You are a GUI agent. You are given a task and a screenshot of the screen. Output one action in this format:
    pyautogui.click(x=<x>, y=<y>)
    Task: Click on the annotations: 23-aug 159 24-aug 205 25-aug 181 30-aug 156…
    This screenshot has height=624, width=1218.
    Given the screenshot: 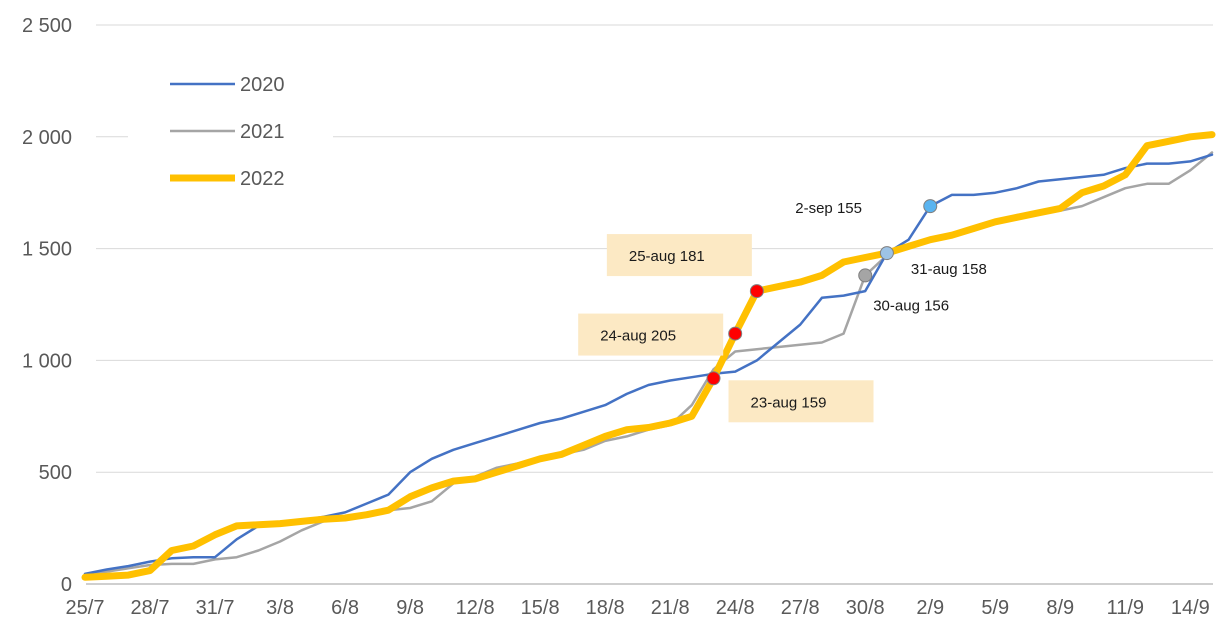 What is the action you would take?
    pyautogui.click(x=782, y=311)
    